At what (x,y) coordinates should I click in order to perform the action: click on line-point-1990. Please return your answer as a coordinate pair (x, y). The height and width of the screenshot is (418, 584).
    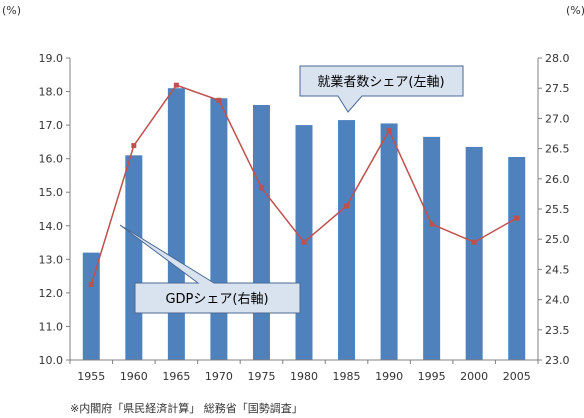
    Looking at the image, I should click on (389, 130).